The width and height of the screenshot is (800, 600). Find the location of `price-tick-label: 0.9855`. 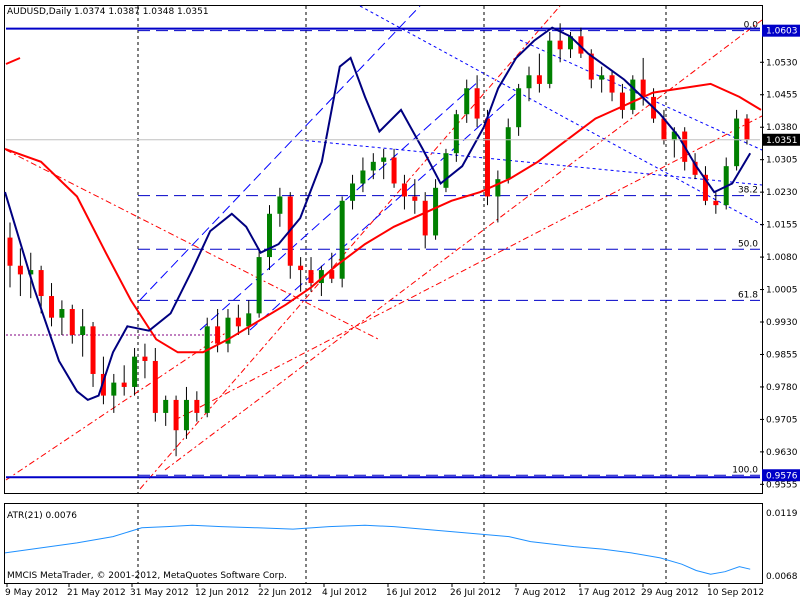

price-tick-label: 0.9855 is located at coordinates (782, 355).